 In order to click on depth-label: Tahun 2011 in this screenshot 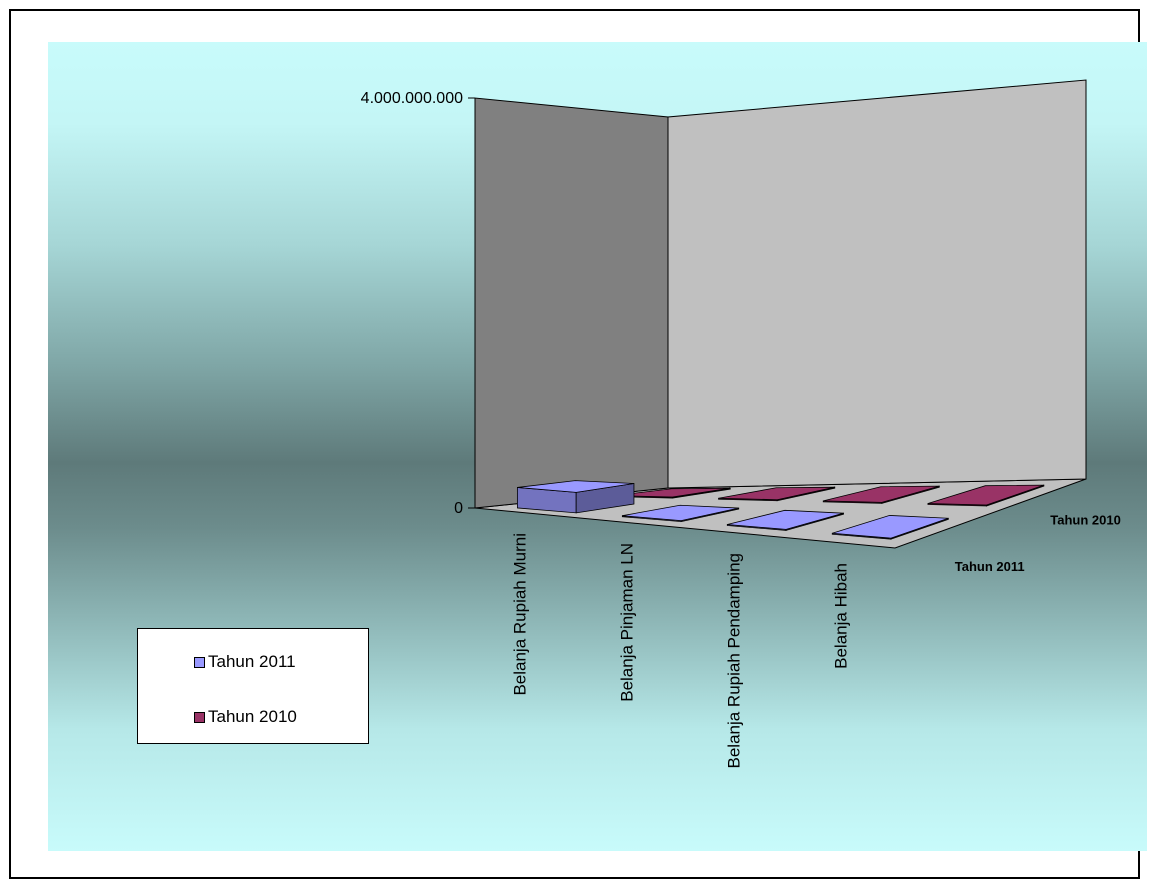, I will do `click(990, 566)`.